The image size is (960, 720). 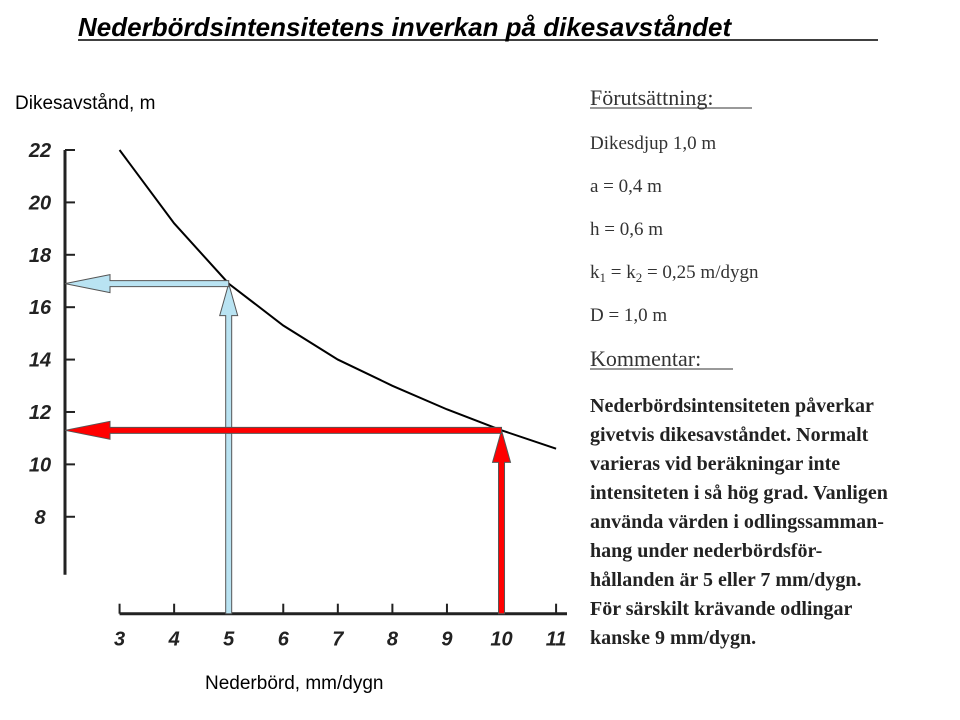 I want to click on comment-line: varieras vid beräkningar inte, so click(x=715, y=464).